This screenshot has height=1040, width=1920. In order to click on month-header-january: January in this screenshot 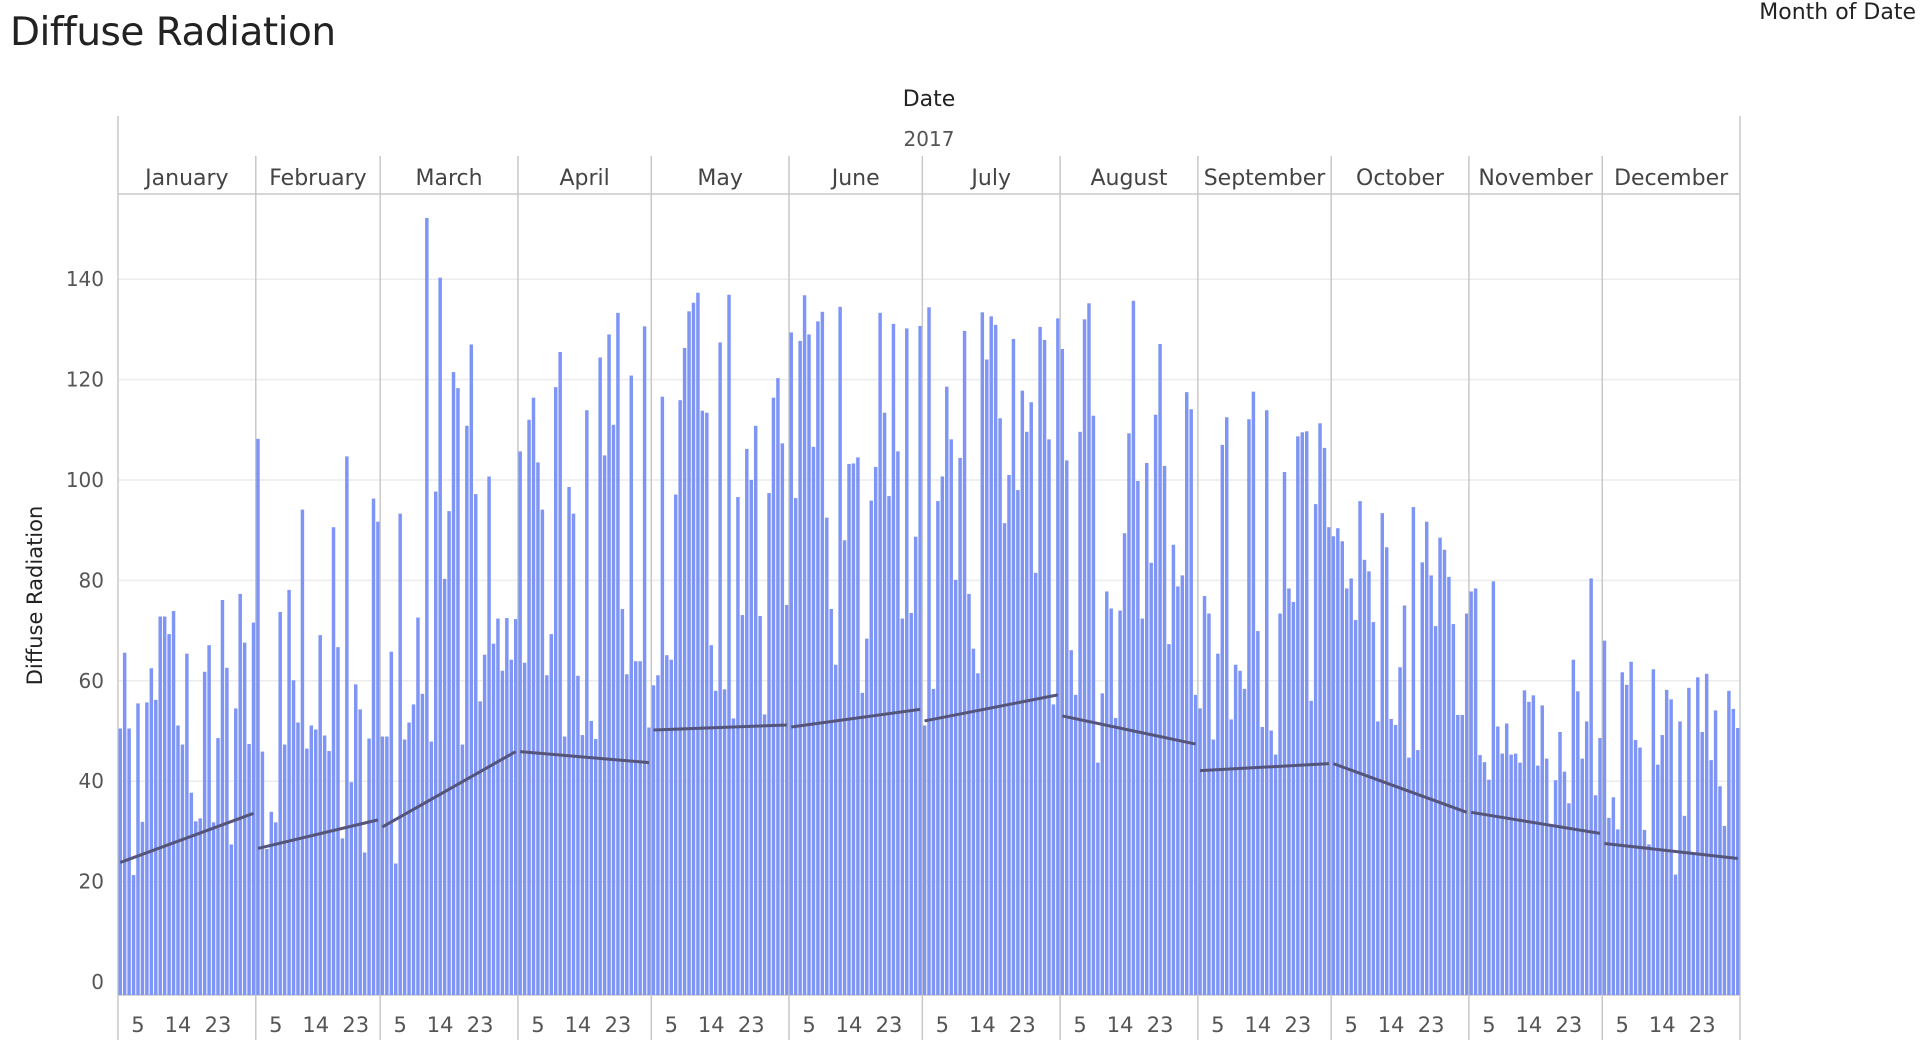, I will do `click(185, 178)`.